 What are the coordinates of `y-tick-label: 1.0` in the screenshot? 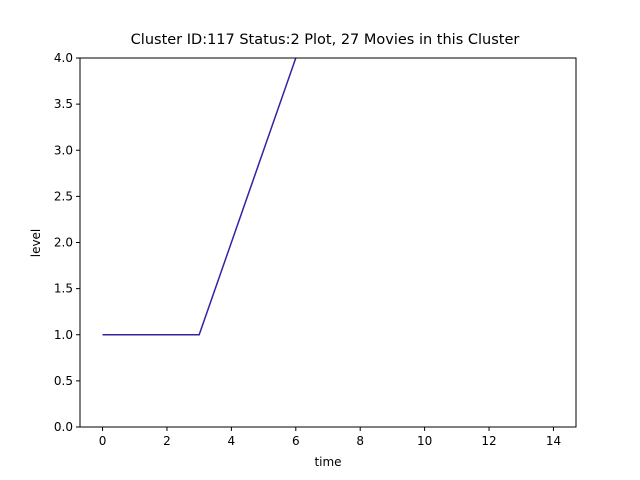 It's located at (63, 335).